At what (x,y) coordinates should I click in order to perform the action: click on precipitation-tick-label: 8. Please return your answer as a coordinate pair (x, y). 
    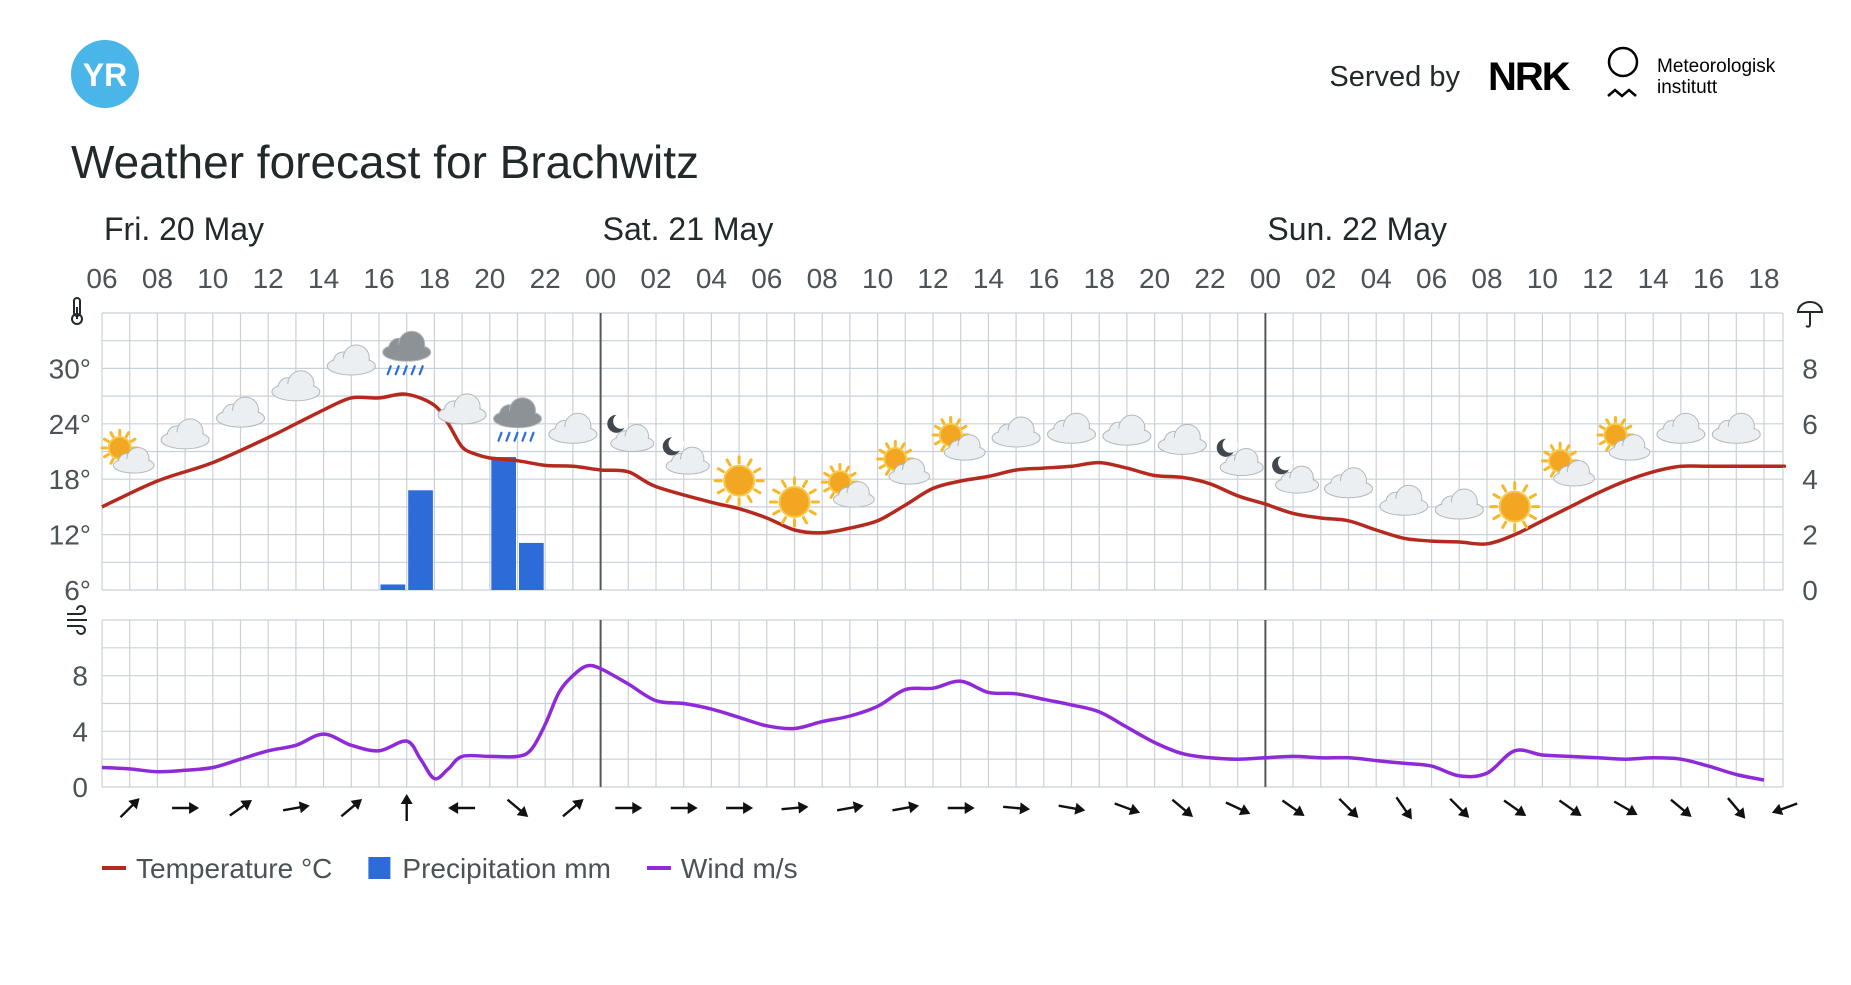
    Looking at the image, I should click on (1810, 368).